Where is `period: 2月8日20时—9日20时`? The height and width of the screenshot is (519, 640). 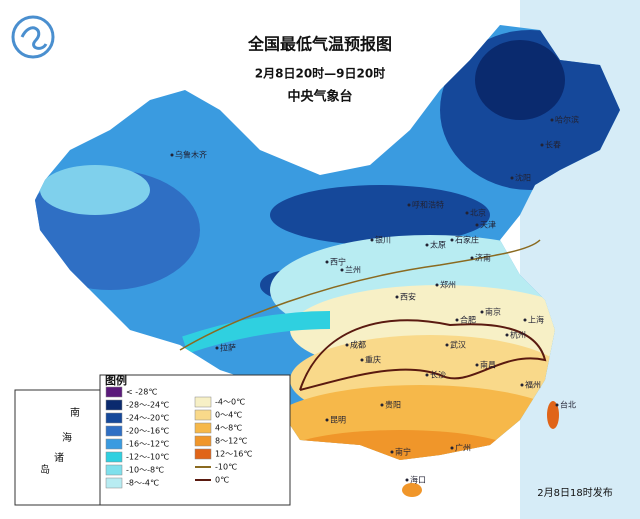 period: 2月8日20时—9日20时 is located at coordinates (320, 73).